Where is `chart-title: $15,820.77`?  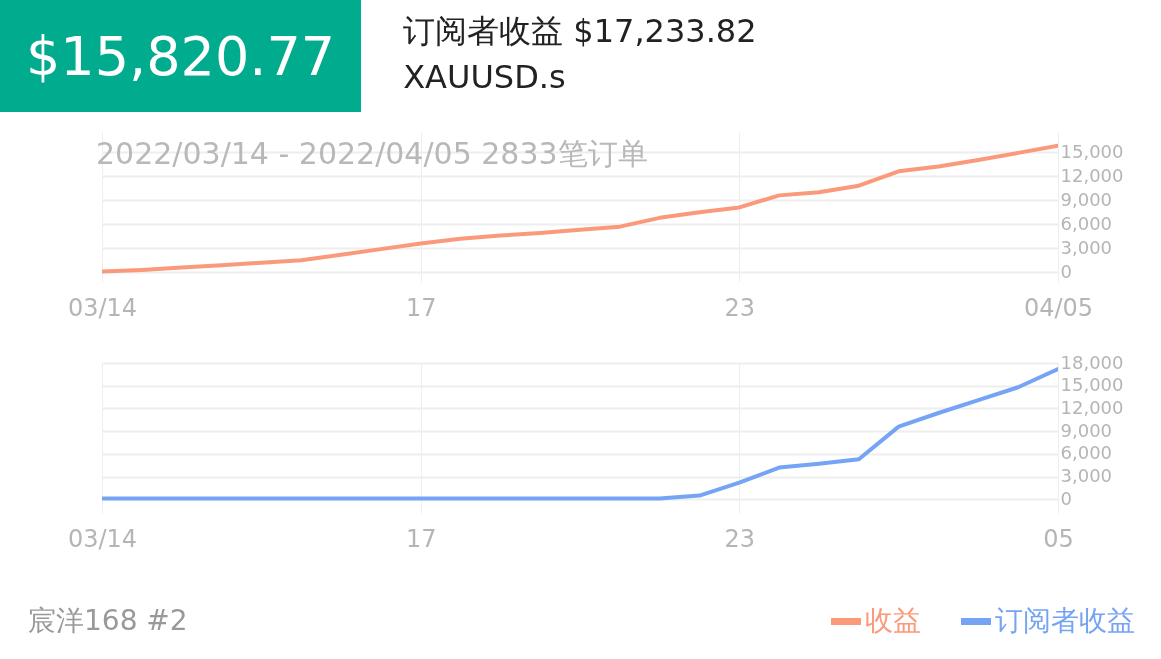
chart-title: $15,820.77 is located at coordinates (181, 56).